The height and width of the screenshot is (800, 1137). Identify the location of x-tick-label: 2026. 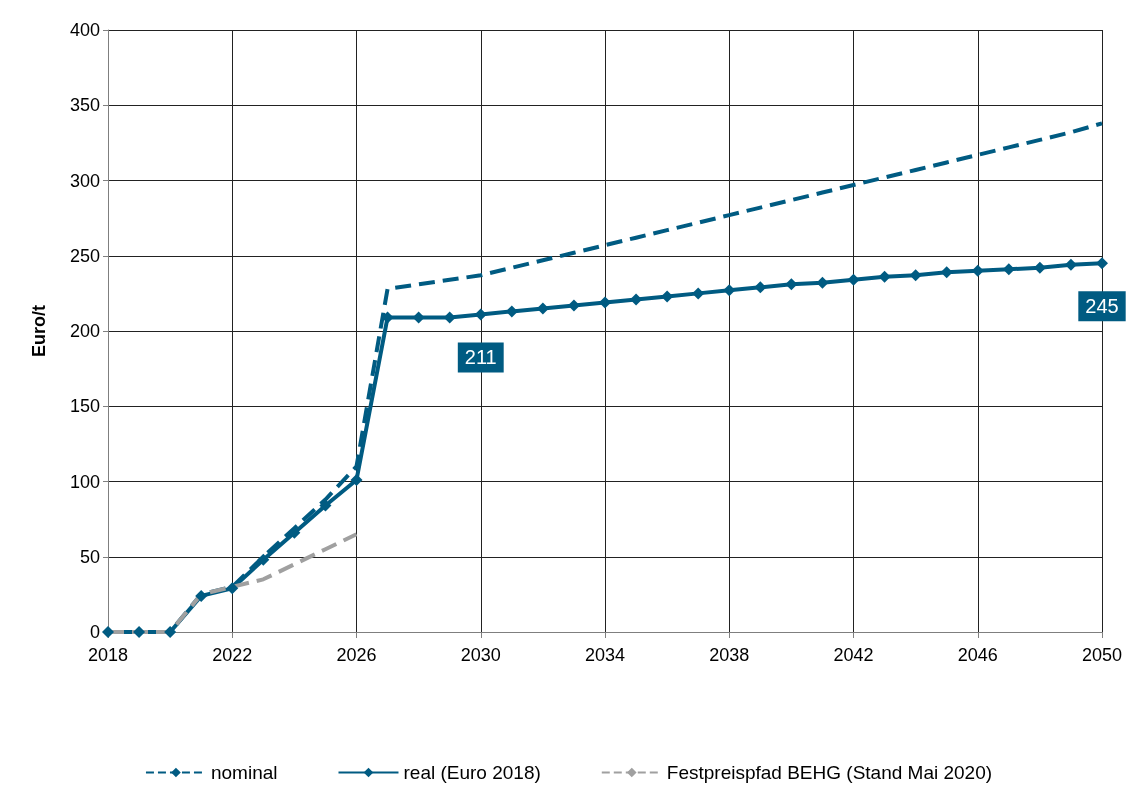
(356, 655).